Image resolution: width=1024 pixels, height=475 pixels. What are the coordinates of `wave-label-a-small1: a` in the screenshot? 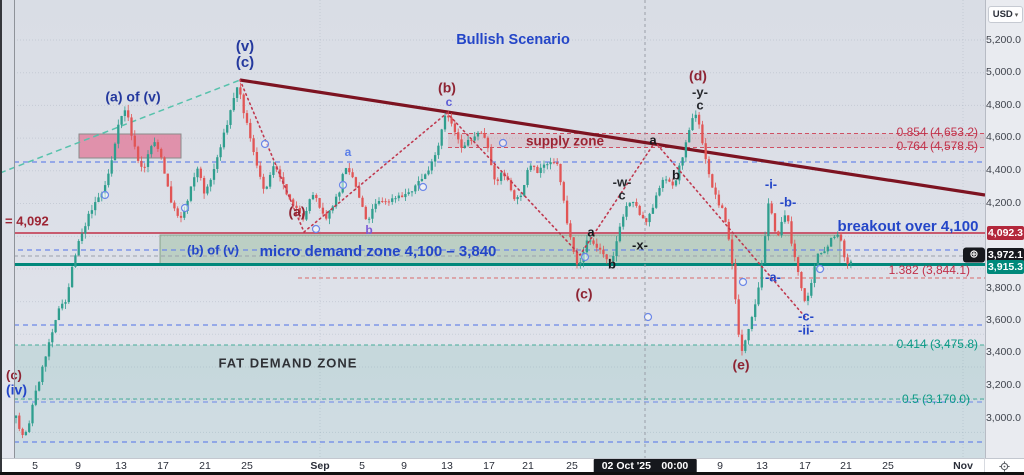 It's located at (348, 152).